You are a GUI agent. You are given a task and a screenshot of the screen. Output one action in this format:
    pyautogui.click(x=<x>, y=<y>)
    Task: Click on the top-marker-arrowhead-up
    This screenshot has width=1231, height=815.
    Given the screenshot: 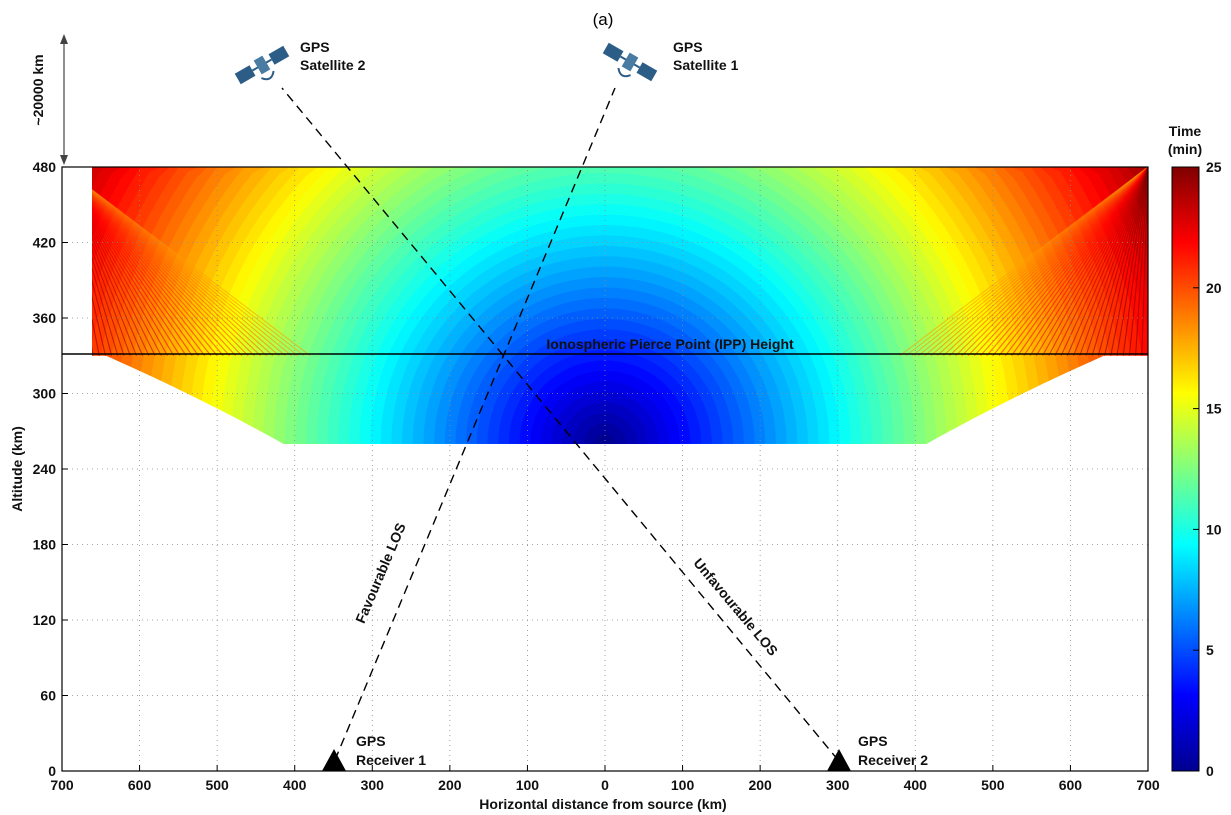 What is the action you would take?
    pyautogui.click(x=64, y=39)
    